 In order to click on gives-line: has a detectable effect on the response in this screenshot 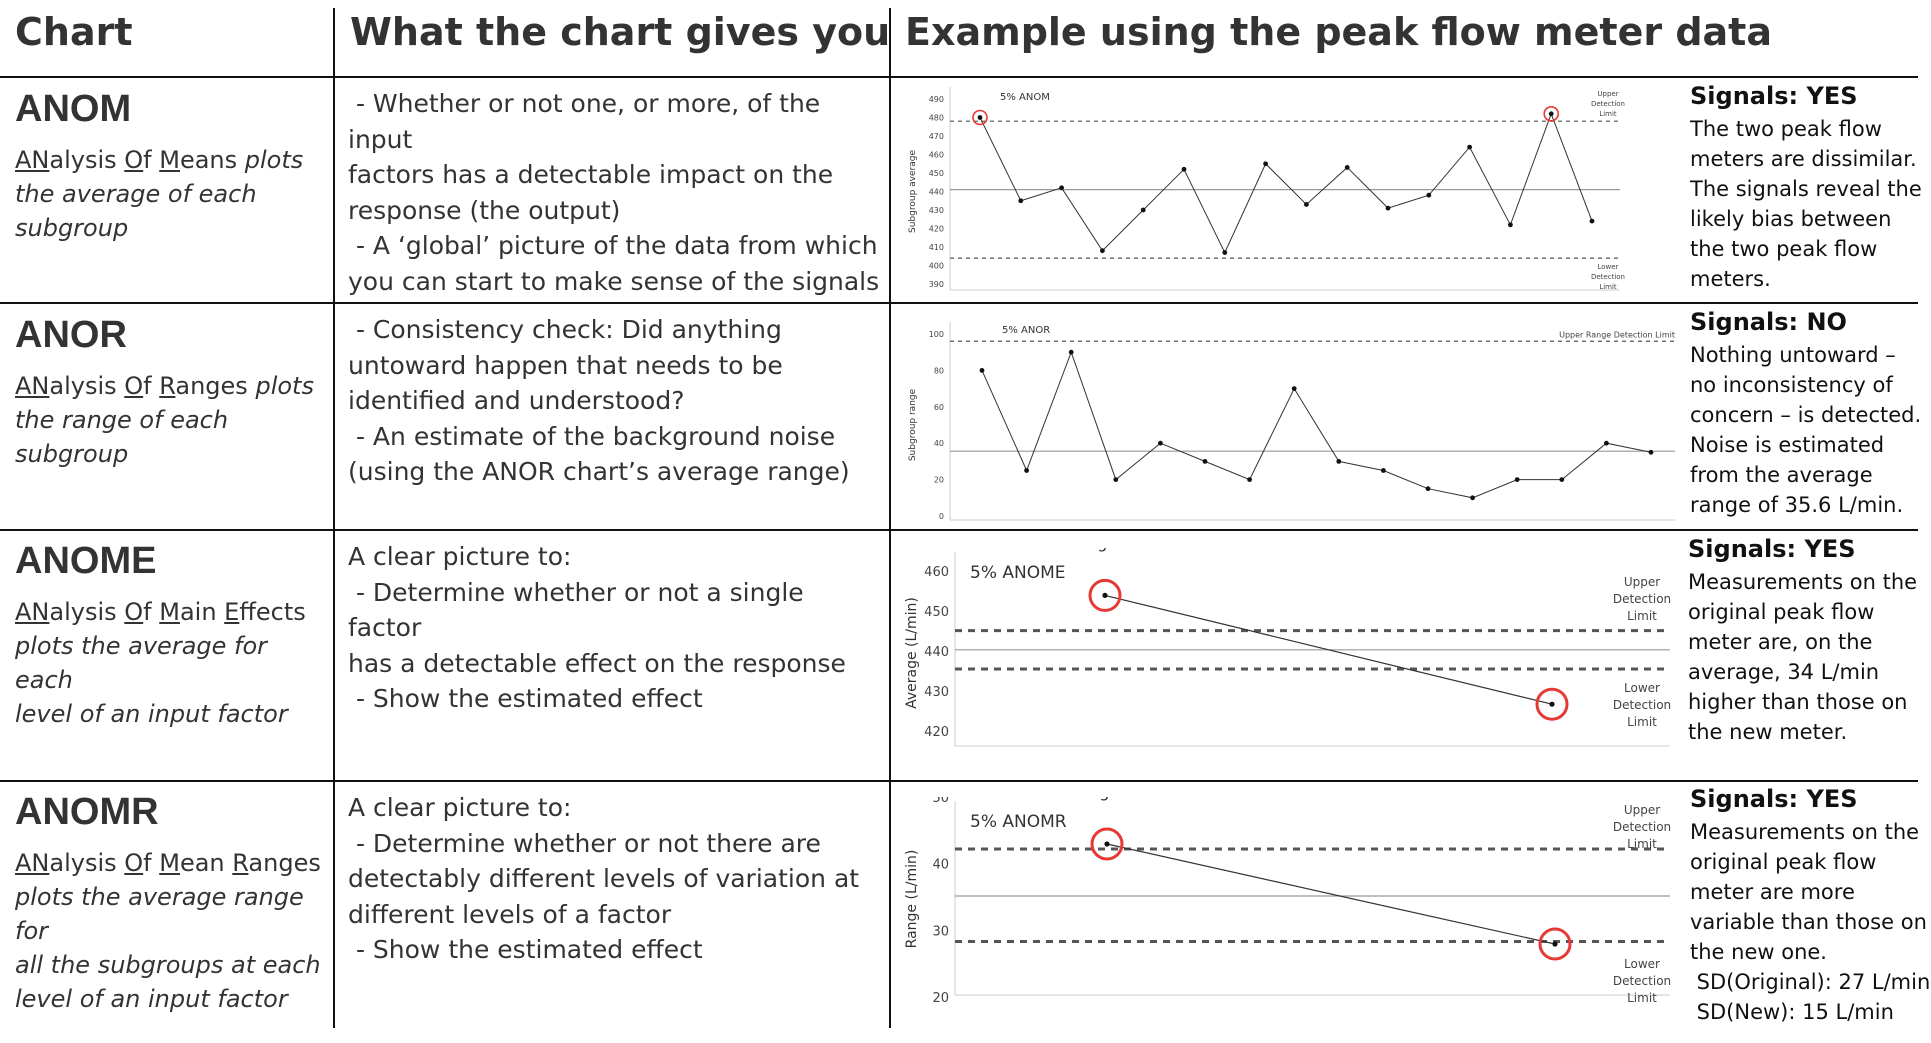, I will do `click(597, 663)`.